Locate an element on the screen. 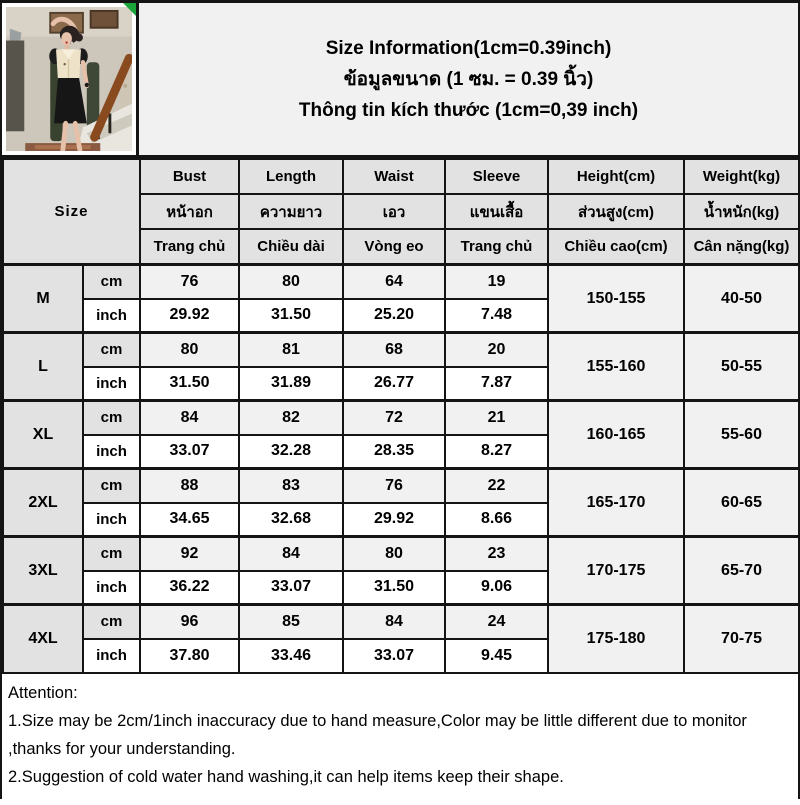 Image resolution: width=800 pixels, height=805 pixels. value-4xl-inch-waist: 33.07 is located at coordinates (394, 655).